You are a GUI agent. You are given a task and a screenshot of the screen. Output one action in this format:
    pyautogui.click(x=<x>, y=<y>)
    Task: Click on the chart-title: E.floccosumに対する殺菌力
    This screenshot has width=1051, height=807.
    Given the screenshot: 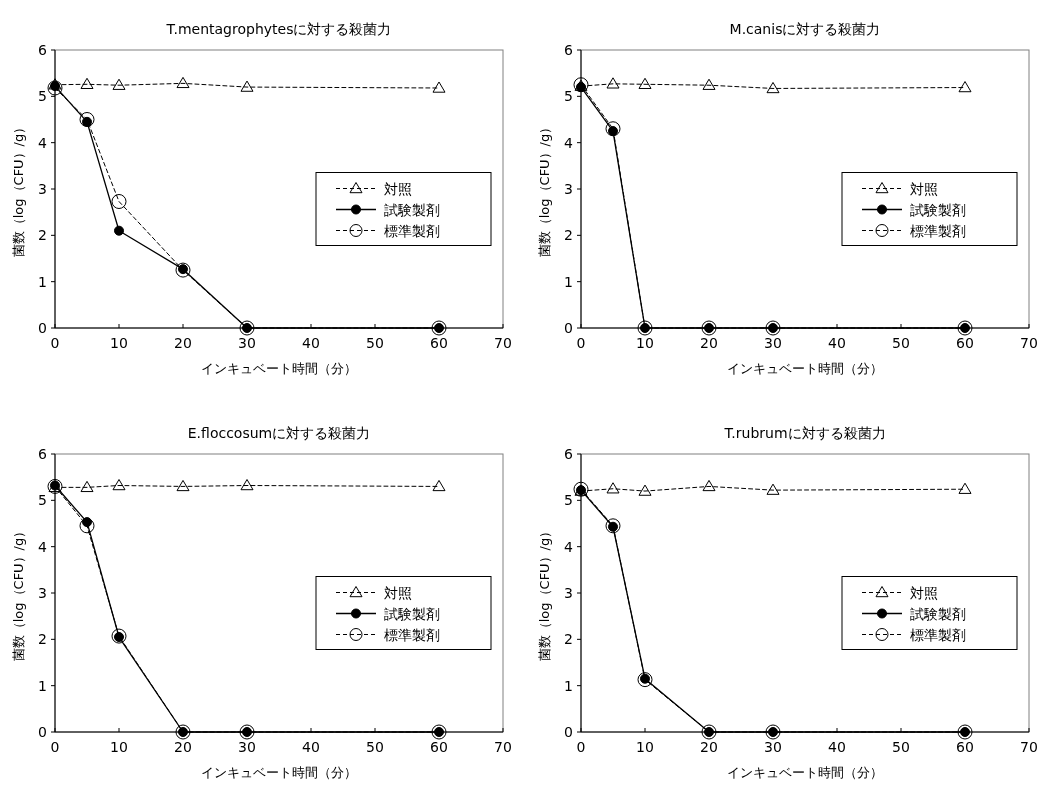 What is the action you would take?
    pyautogui.click(x=279, y=433)
    